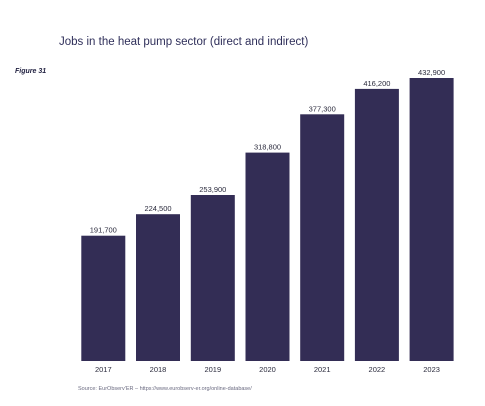 The height and width of the screenshot is (406, 485). I want to click on value-label-2018: 224,500, so click(157, 208).